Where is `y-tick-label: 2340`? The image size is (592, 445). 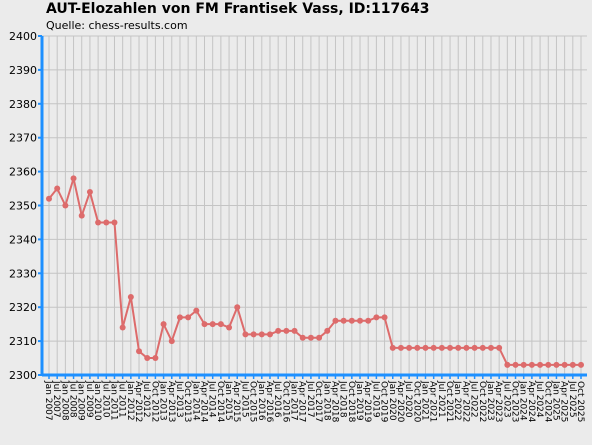
y-tick-label: 2340 is located at coordinates (23, 239).